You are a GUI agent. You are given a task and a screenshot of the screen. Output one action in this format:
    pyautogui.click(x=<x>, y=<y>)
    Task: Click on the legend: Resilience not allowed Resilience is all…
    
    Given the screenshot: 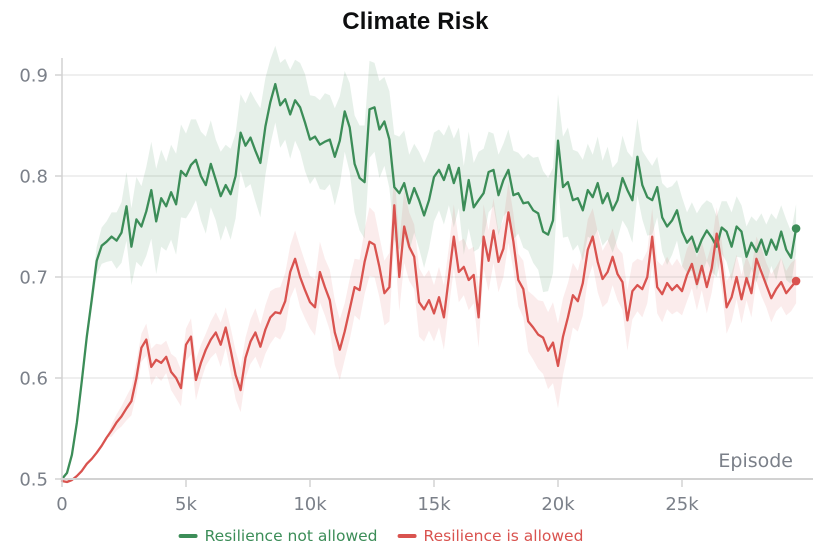 What is the action you would take?
    pyautogui.click(x=381, y=536)
    